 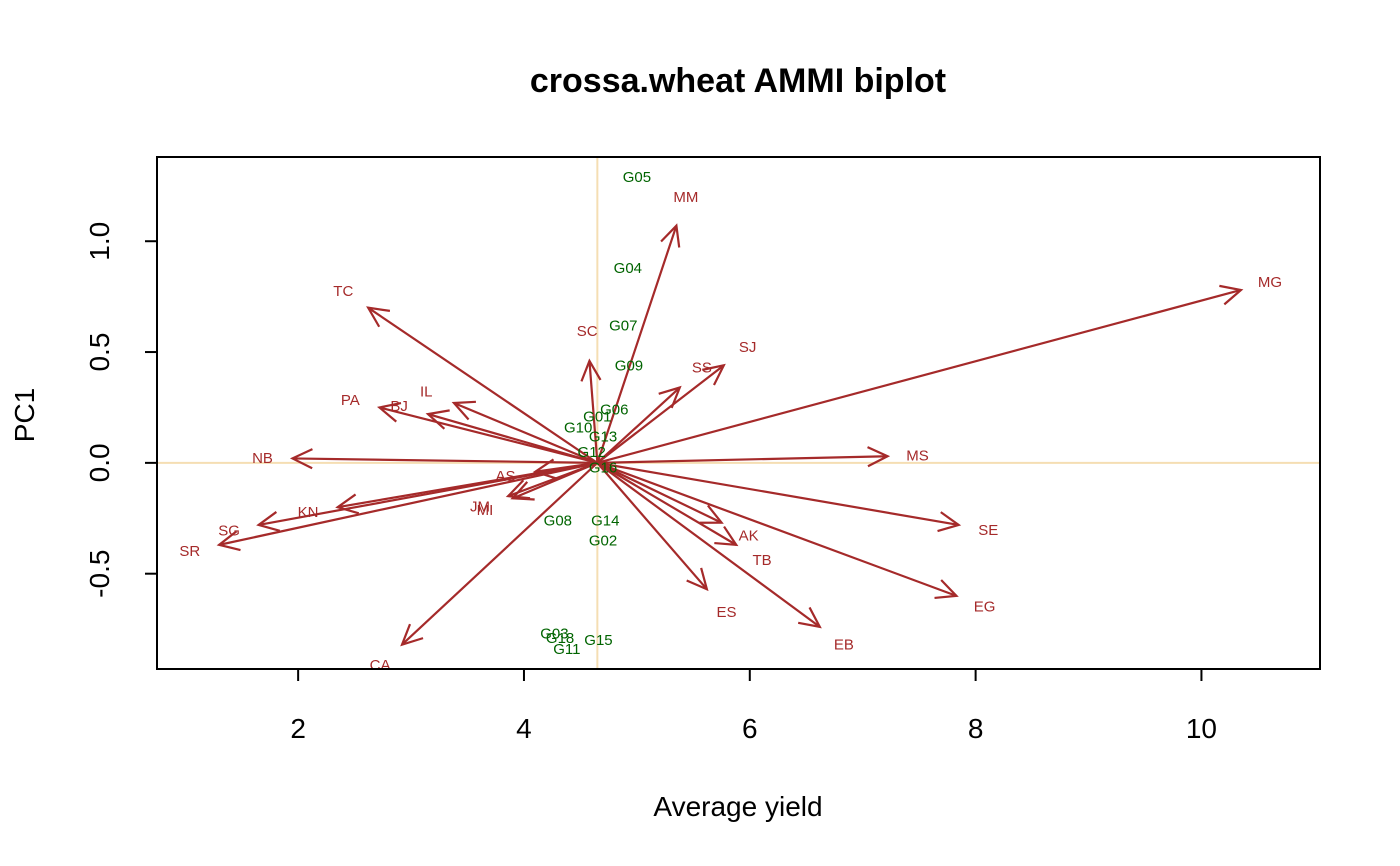 I want to click on genotype-label-g12: G12, so click(x=592, y=452).